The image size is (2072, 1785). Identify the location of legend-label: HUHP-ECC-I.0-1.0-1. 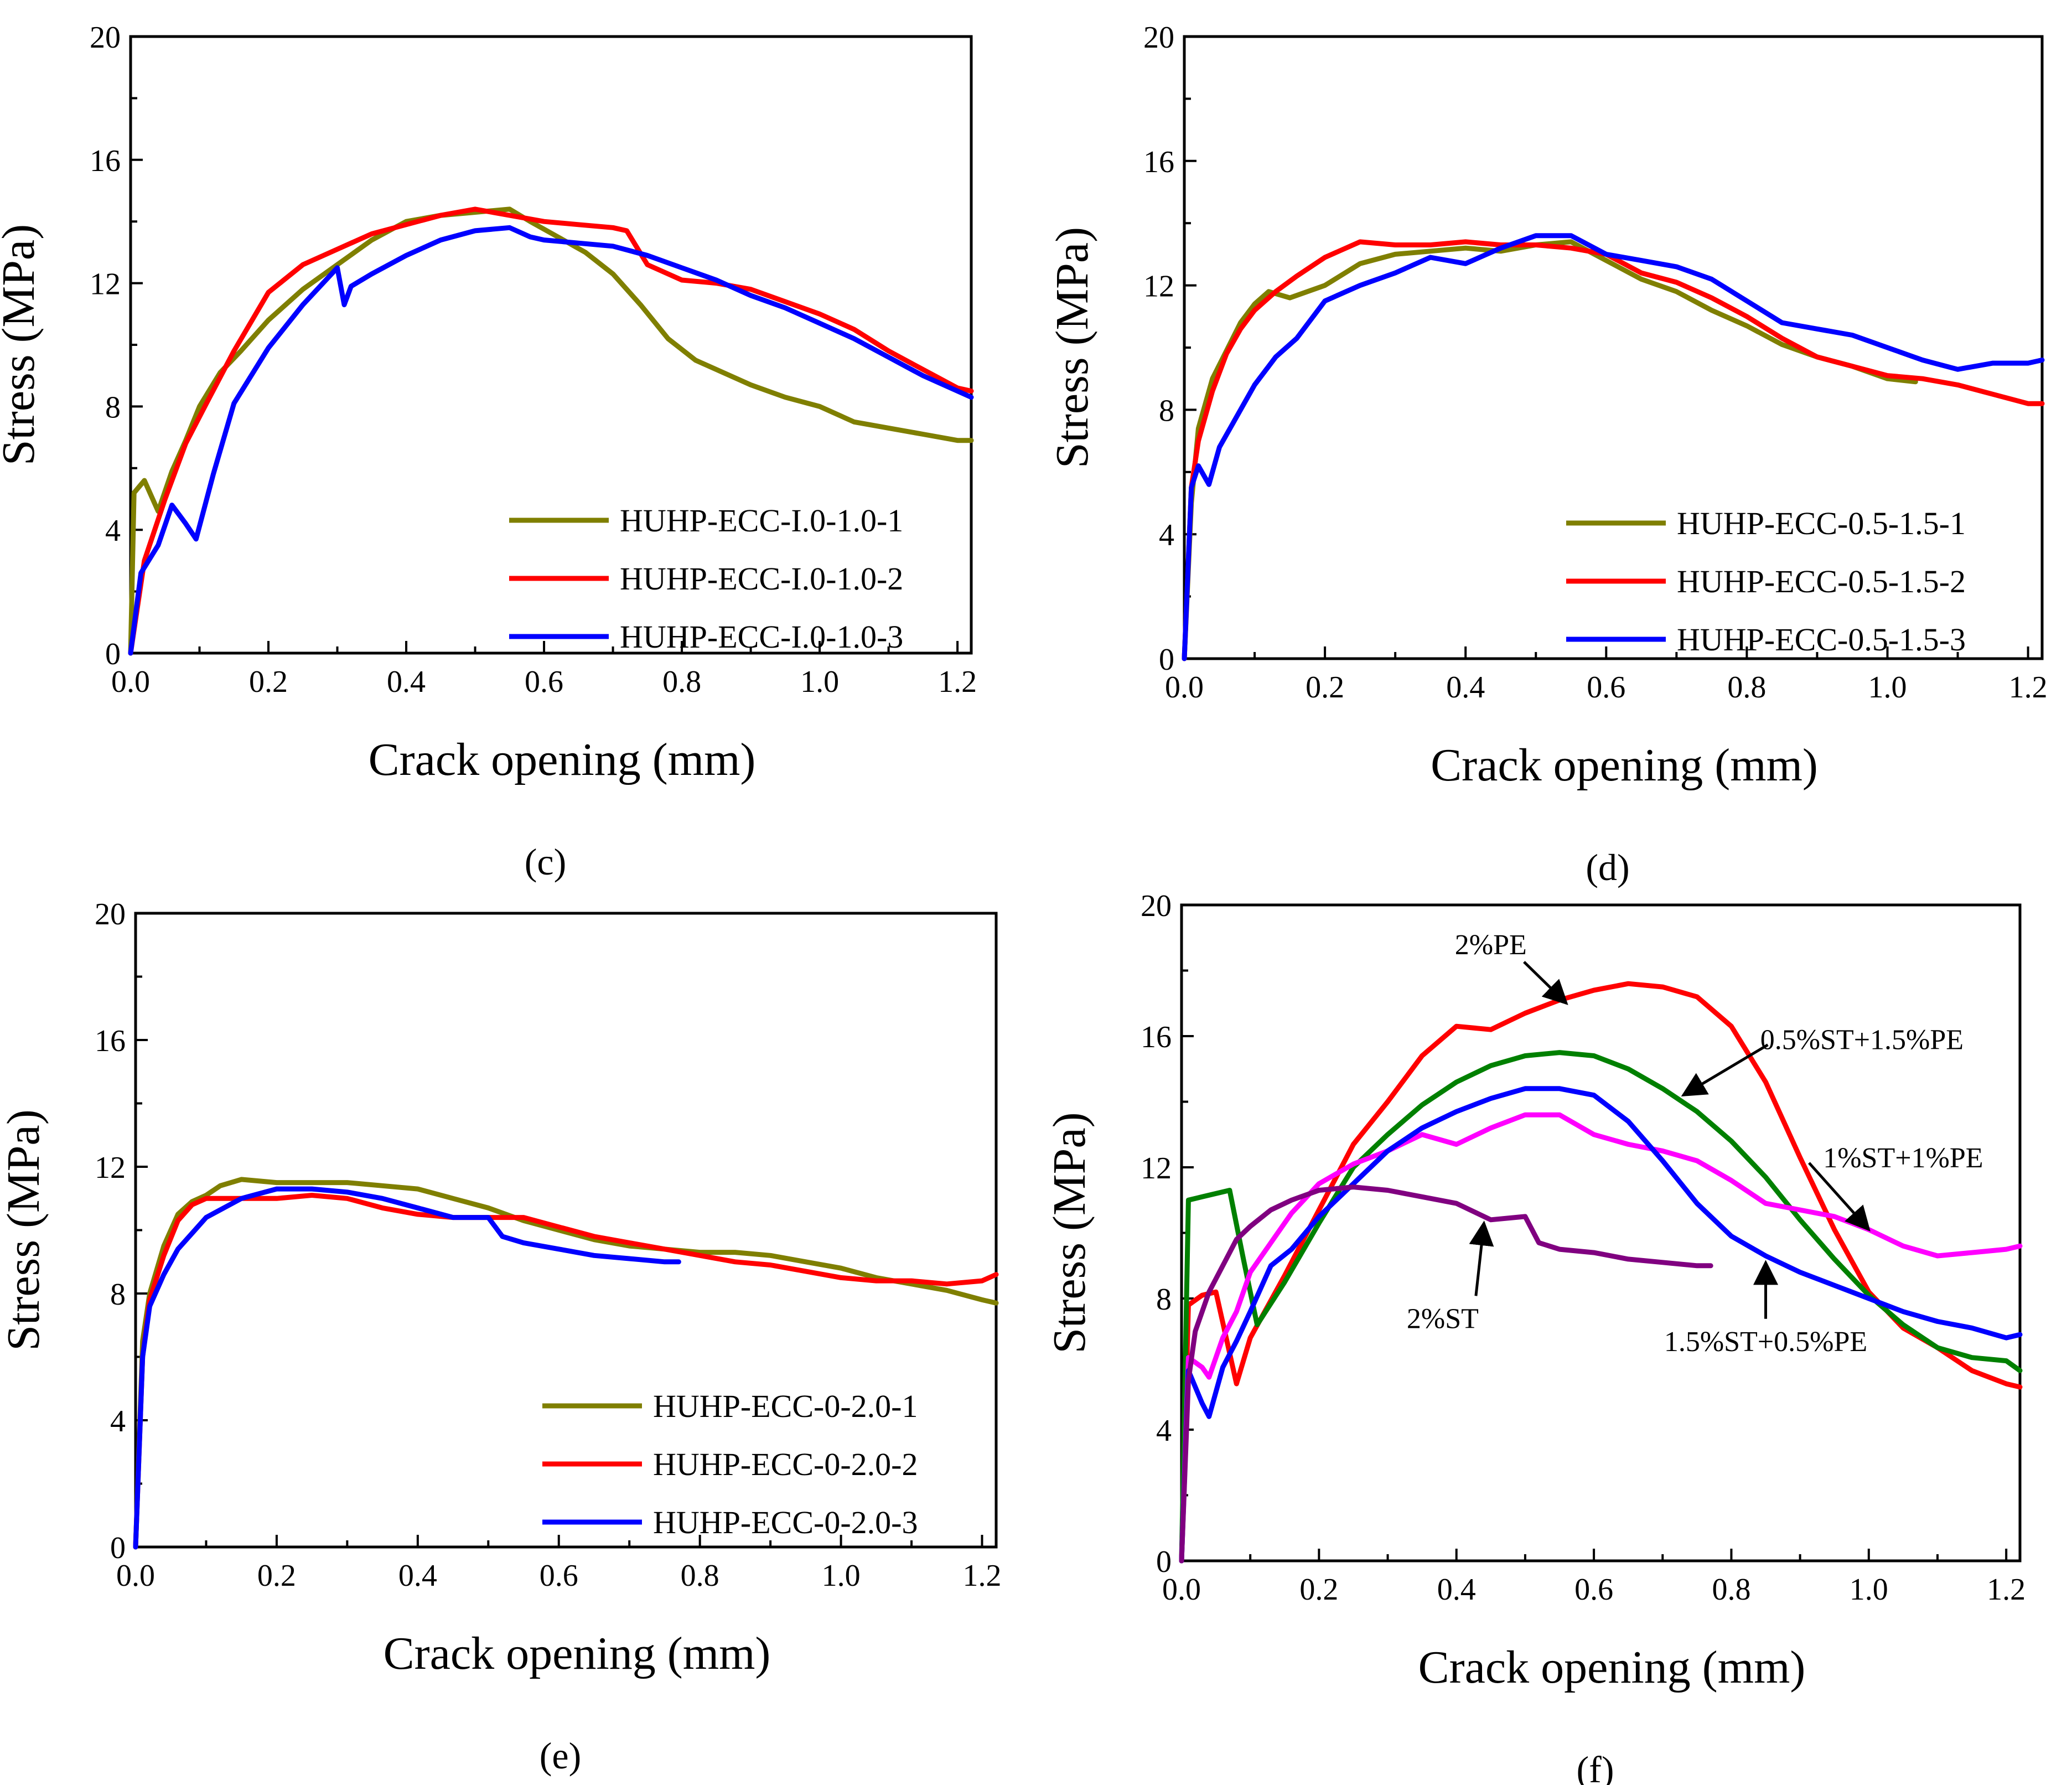
(761, 521).